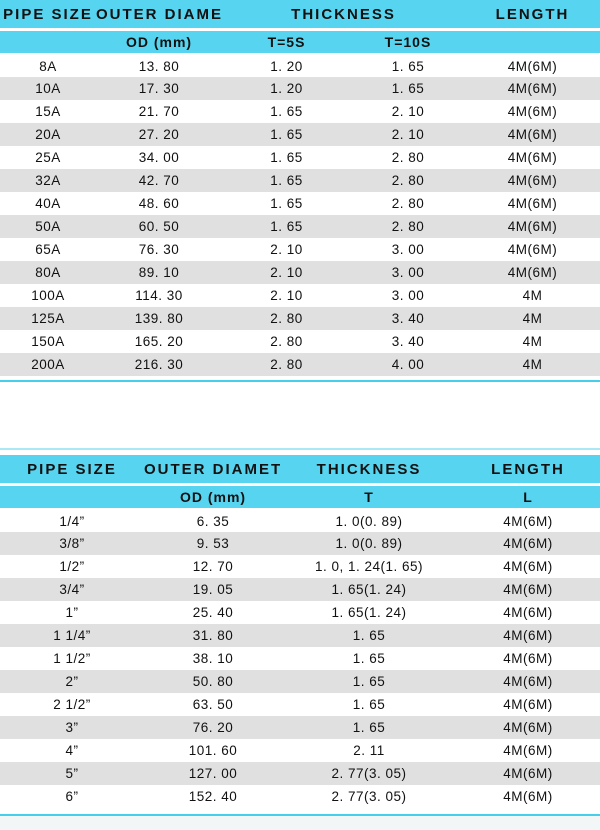 This screenshot has width=600, height=830. I want to click on table-row: 150A 165. 20 2. 80 3. 40 4M, so click(300, 341).